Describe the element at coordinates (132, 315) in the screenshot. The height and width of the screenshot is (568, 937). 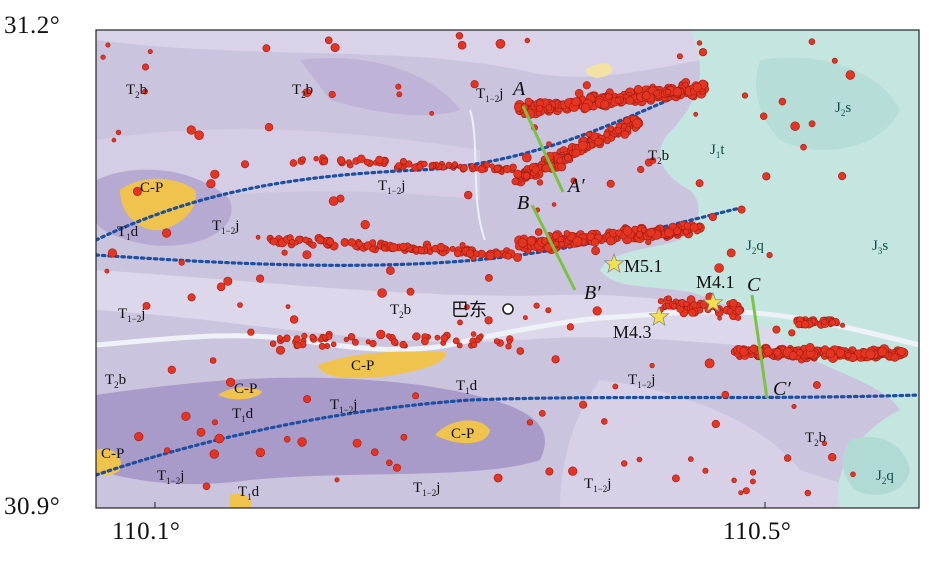
I see `unit-label-t12j-sw: T1−2j` at that location.